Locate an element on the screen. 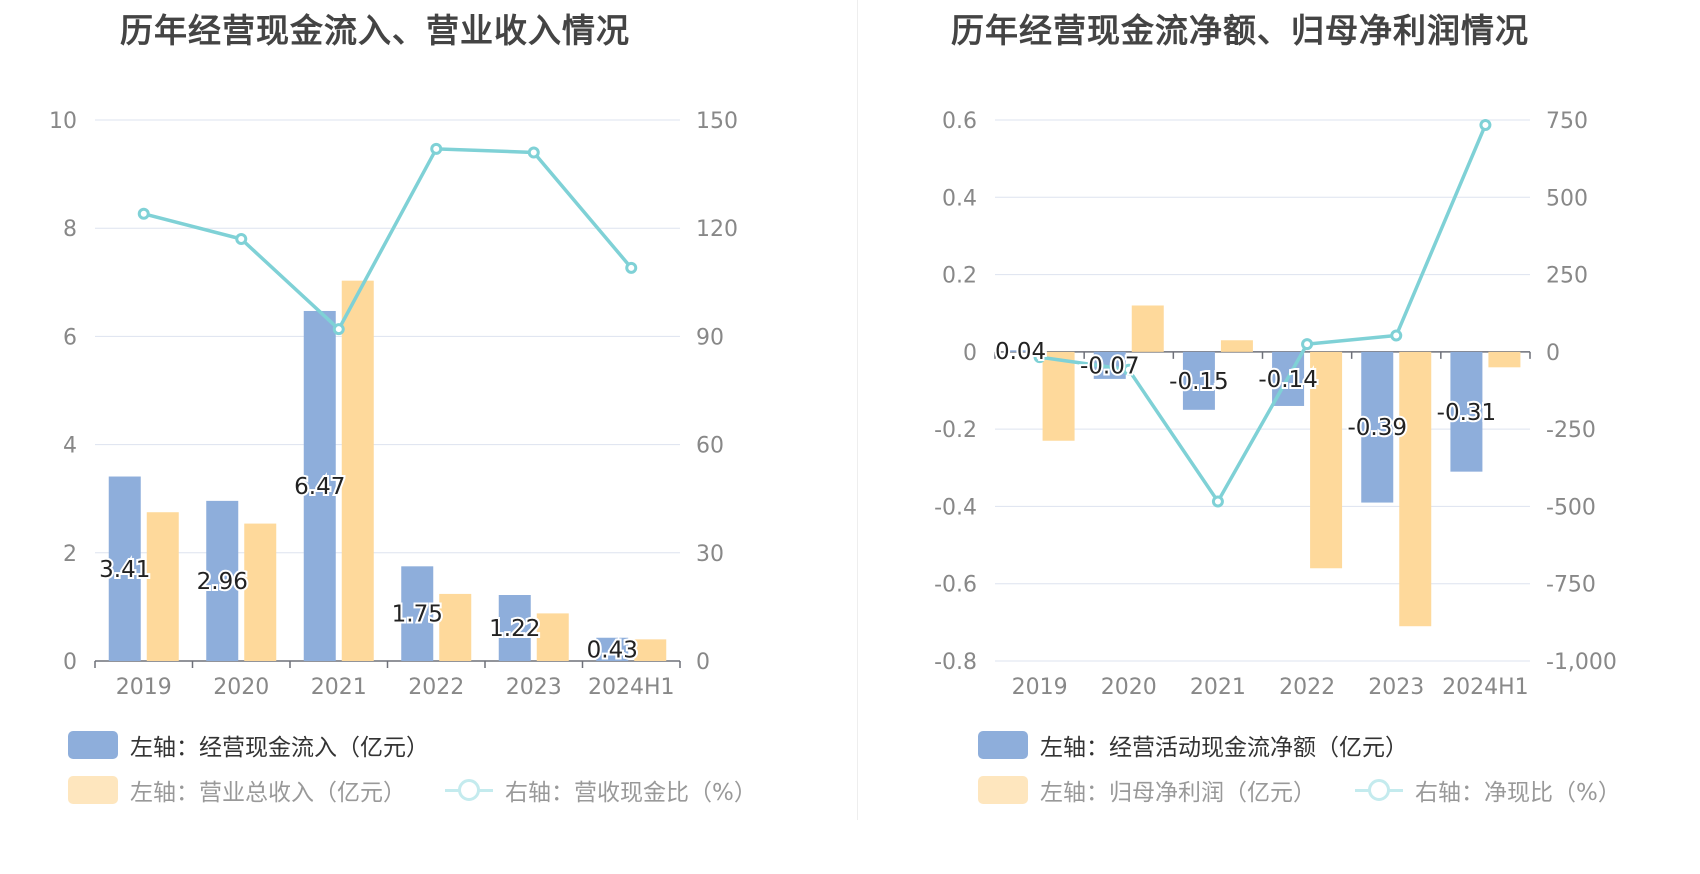 The height and width of the screenshot is (874, 1700). left-chart-title: 历年经营现金流入、营业收入情况 is located at coordinates (375, 30).